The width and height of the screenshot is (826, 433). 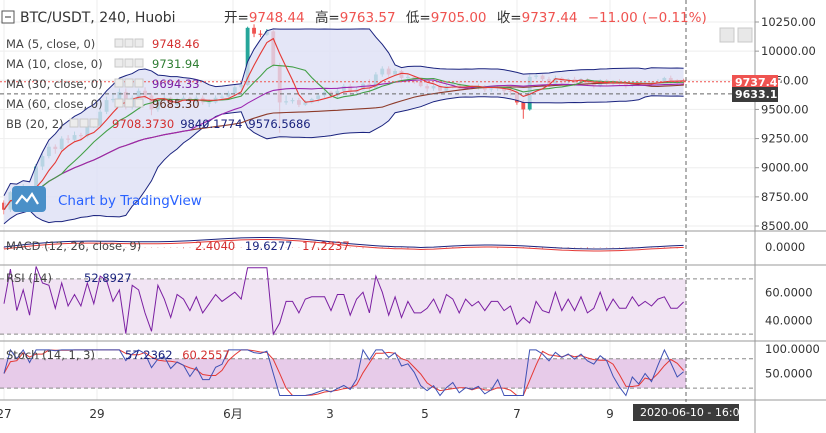 What do you see at coordinates (118, 355) in the screenshot?
I see `stoch-legend: Stoch (14, 1, 3) 57.2362 60.2557` at bounding box center [118, 355].